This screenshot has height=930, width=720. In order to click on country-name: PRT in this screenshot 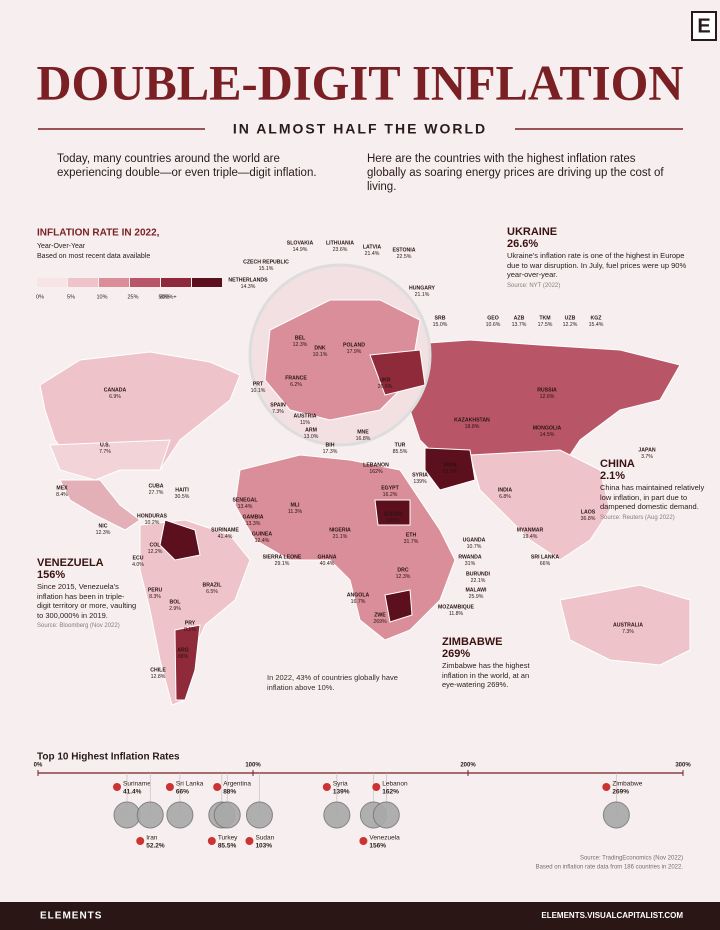, I will do `click(258, 384)`.